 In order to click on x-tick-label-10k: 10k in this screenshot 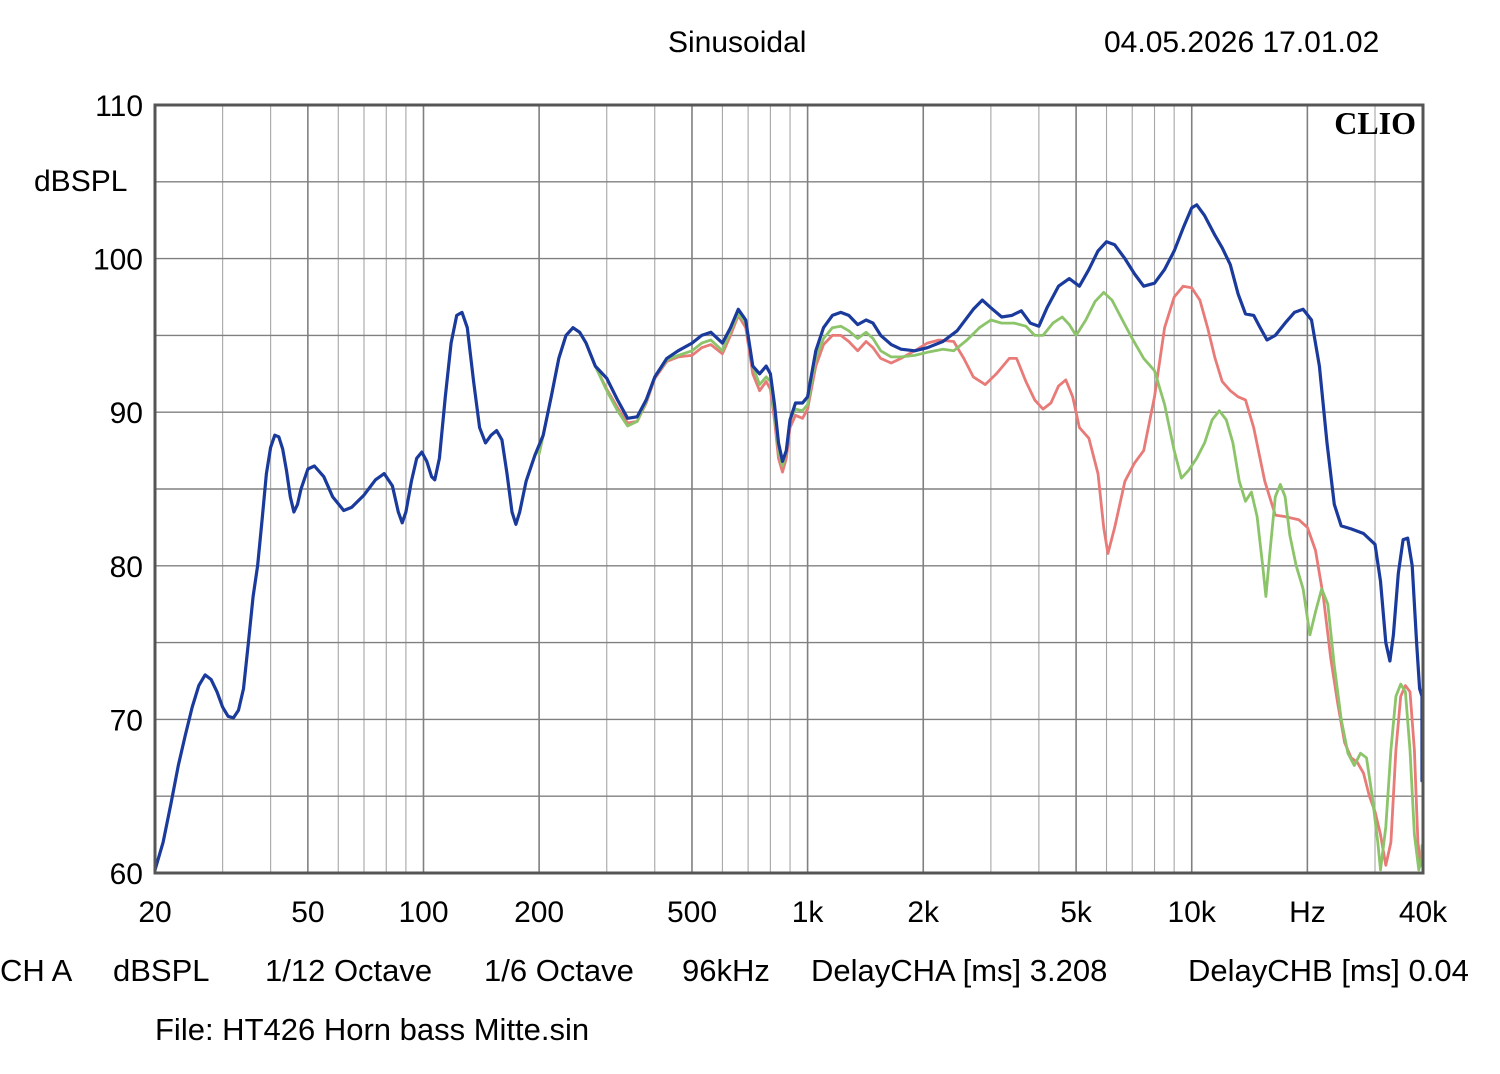, I will do `click(1192, 912)`.